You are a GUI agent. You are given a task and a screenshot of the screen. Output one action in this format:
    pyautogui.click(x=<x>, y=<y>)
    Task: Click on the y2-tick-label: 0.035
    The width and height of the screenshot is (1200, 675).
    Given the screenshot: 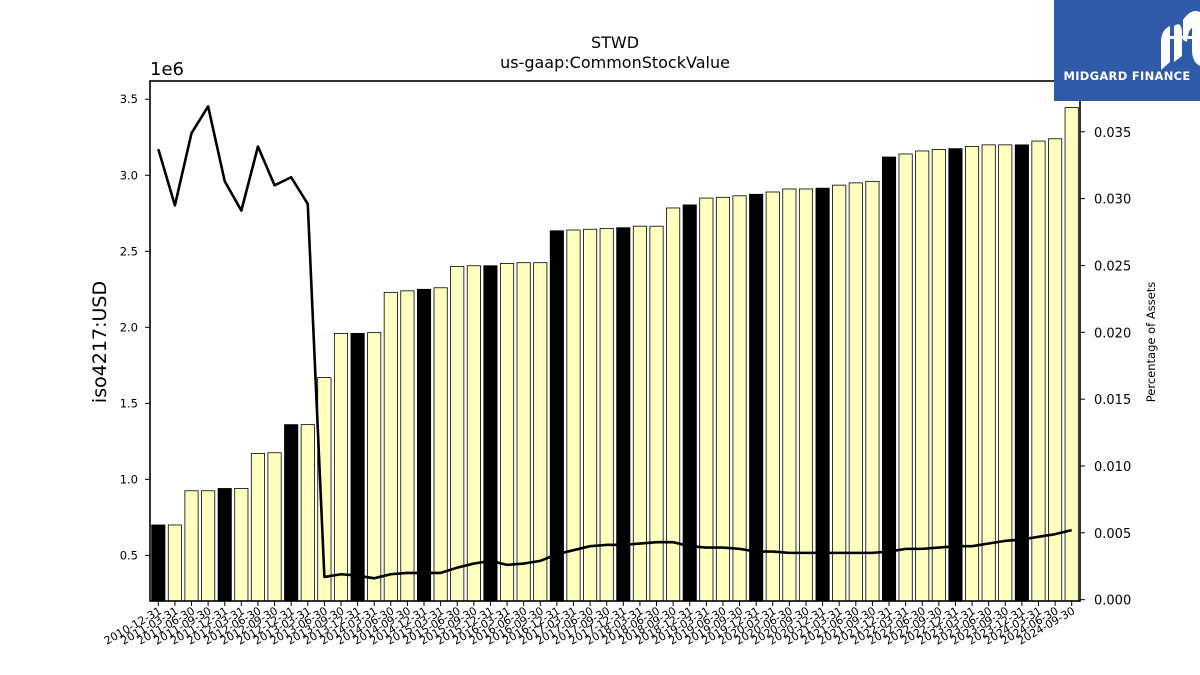 What is the action you would take?
    pyautogui.click(x=1112, y=133)
    